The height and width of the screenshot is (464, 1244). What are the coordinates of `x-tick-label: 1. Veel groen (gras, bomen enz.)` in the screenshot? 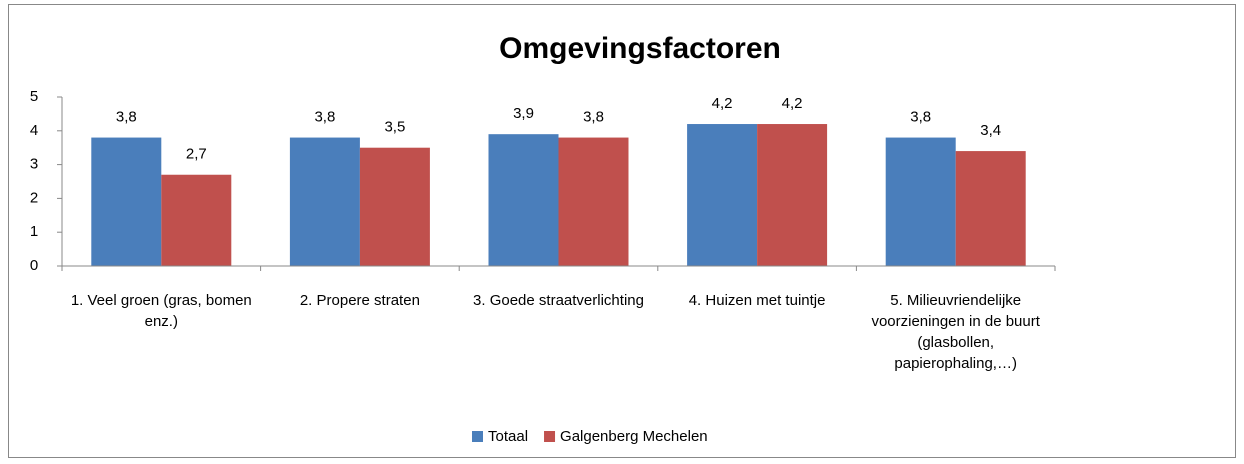 It's located at (161, 311).